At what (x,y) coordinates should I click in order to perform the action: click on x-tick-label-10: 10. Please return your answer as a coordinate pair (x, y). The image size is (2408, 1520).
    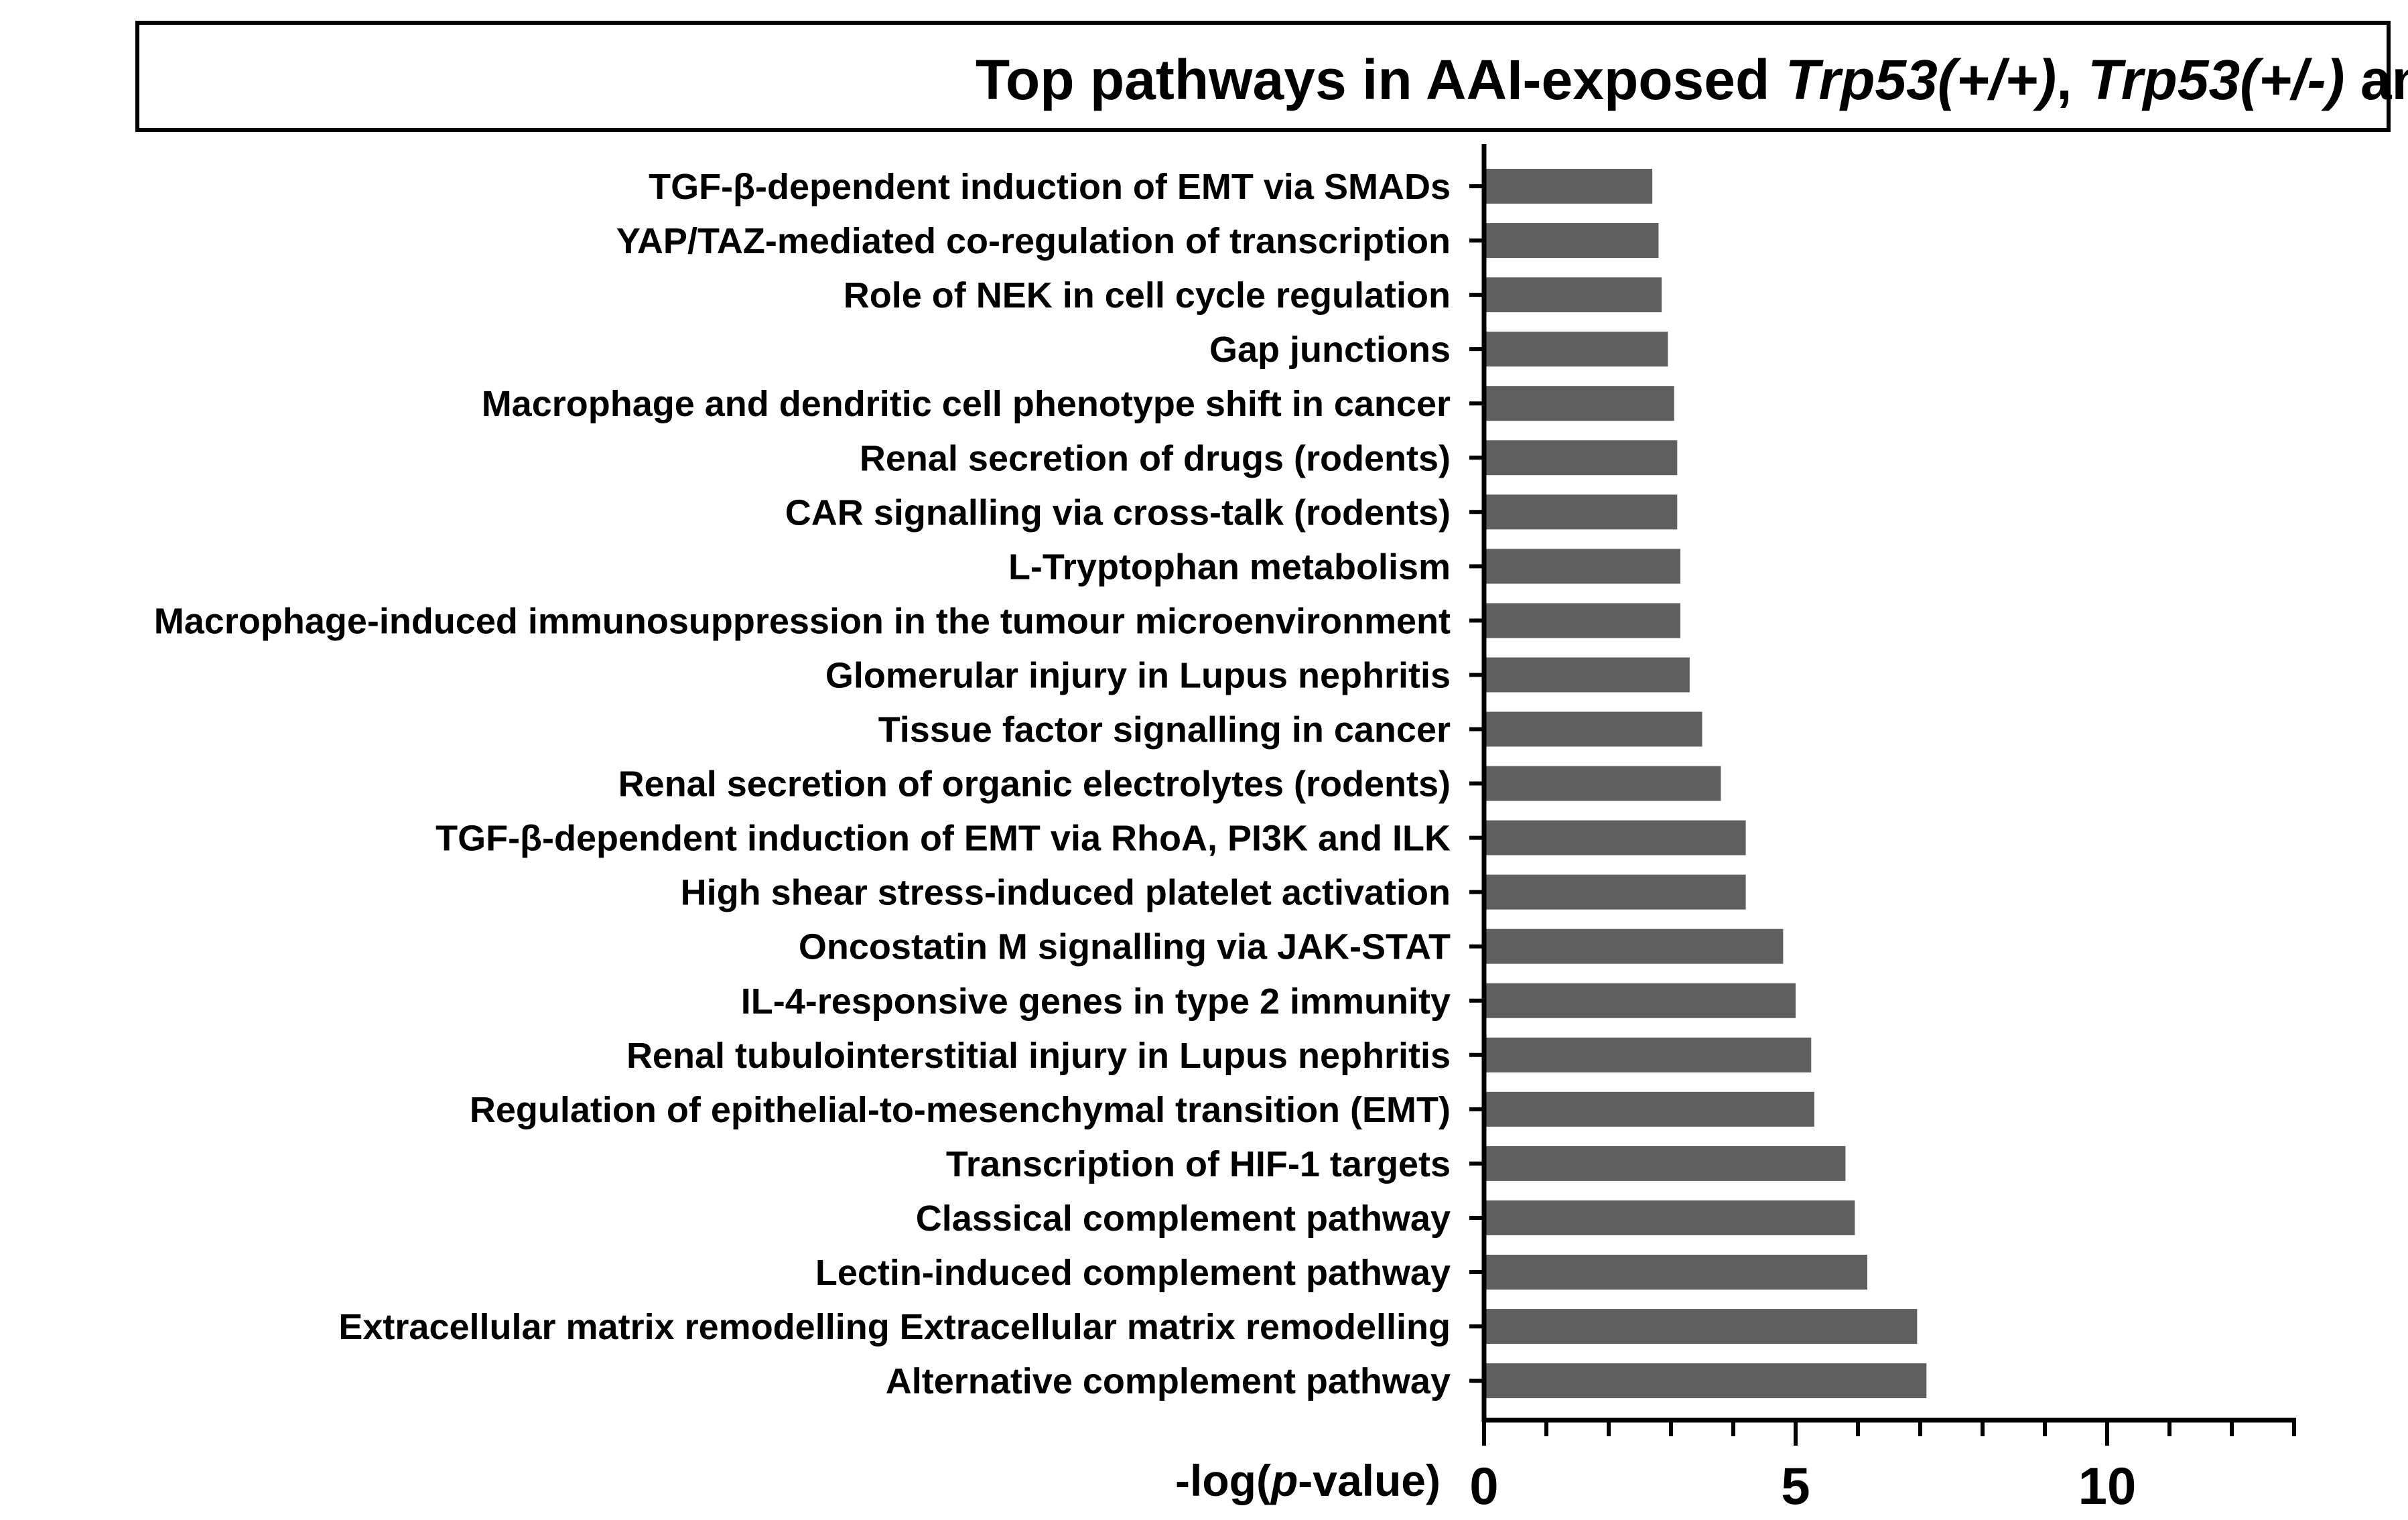
    Looking at the image, I should click on (2107, 1485).